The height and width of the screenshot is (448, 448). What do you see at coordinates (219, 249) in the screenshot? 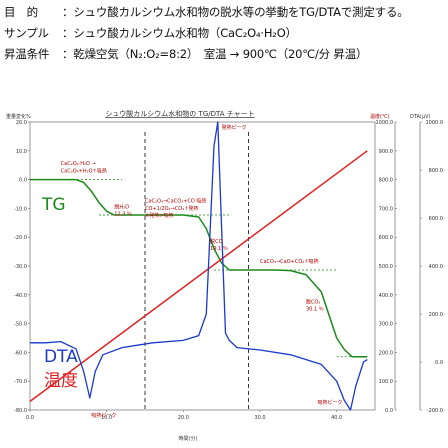
I see `chart-annotation: 19.1 ％` at bounding box center [219, 249].